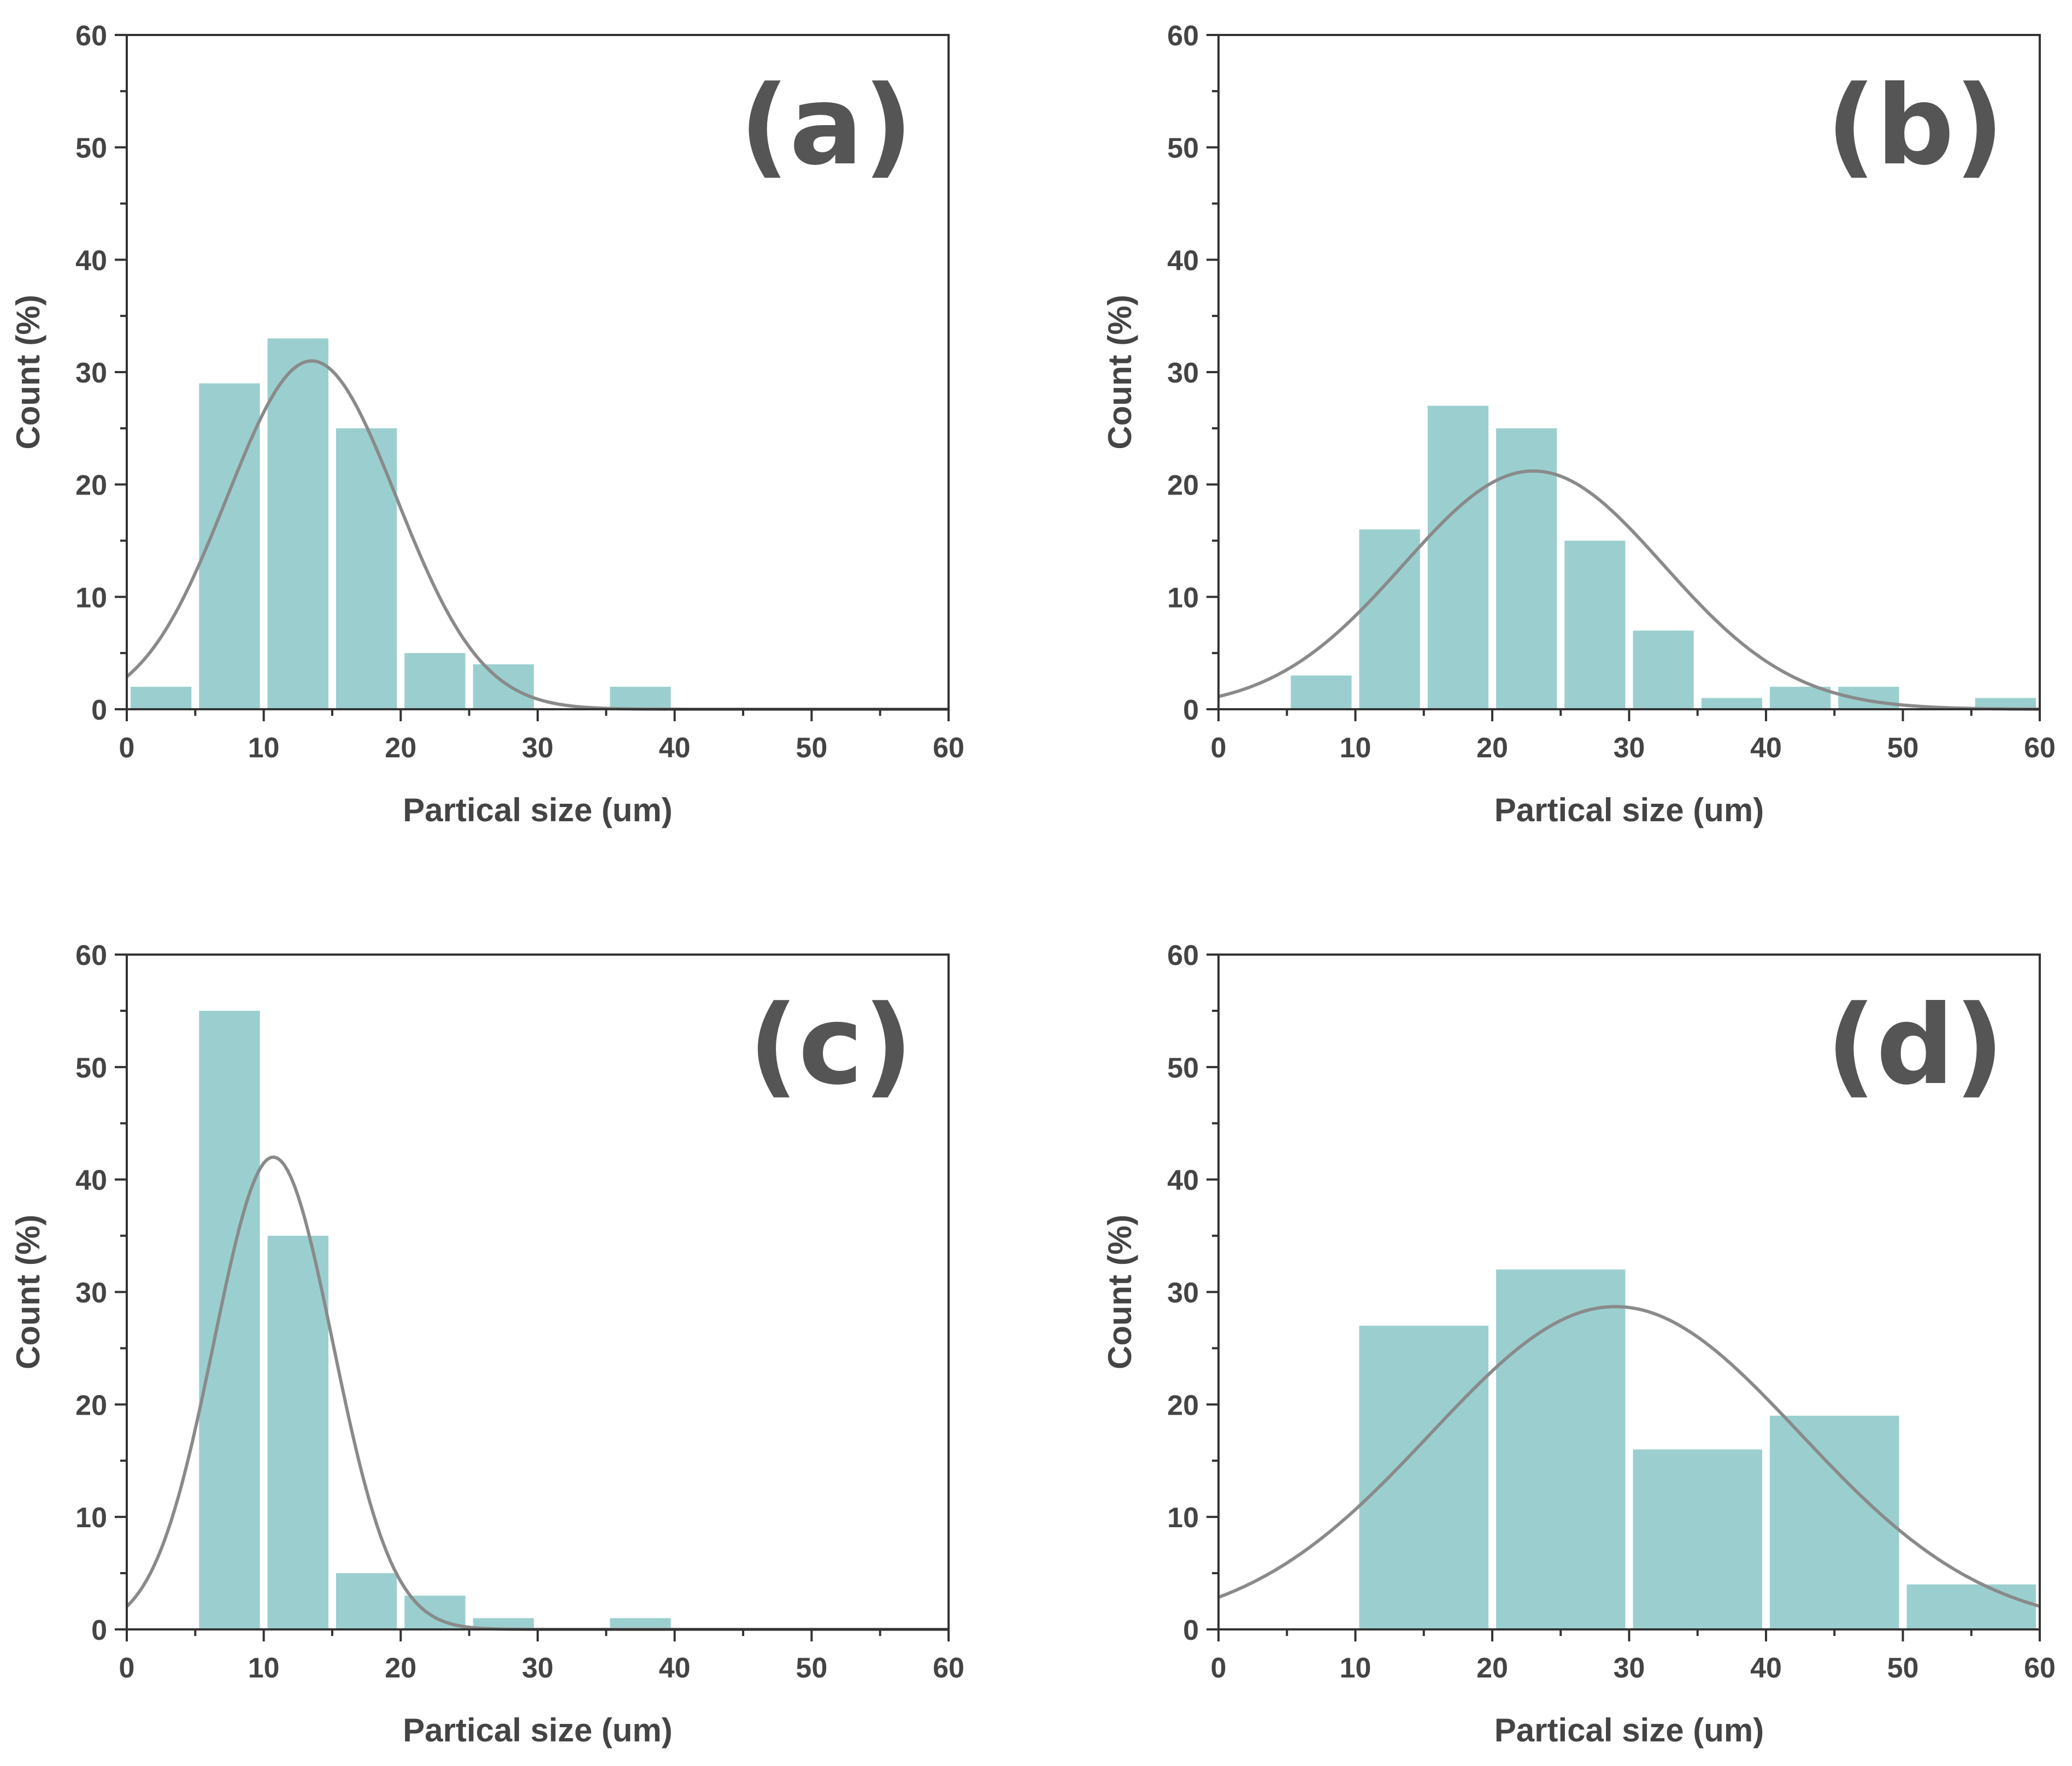 This screenshot has width=2072, height=1766. I want to click on panel-tag: (c), so click(831, 1045).